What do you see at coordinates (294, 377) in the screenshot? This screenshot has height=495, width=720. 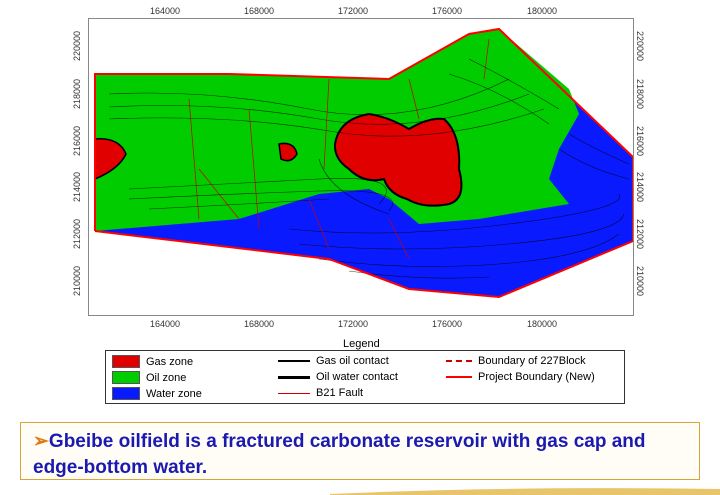 I see `oil-water-contact-swatch` at bounding box center [294, 377].